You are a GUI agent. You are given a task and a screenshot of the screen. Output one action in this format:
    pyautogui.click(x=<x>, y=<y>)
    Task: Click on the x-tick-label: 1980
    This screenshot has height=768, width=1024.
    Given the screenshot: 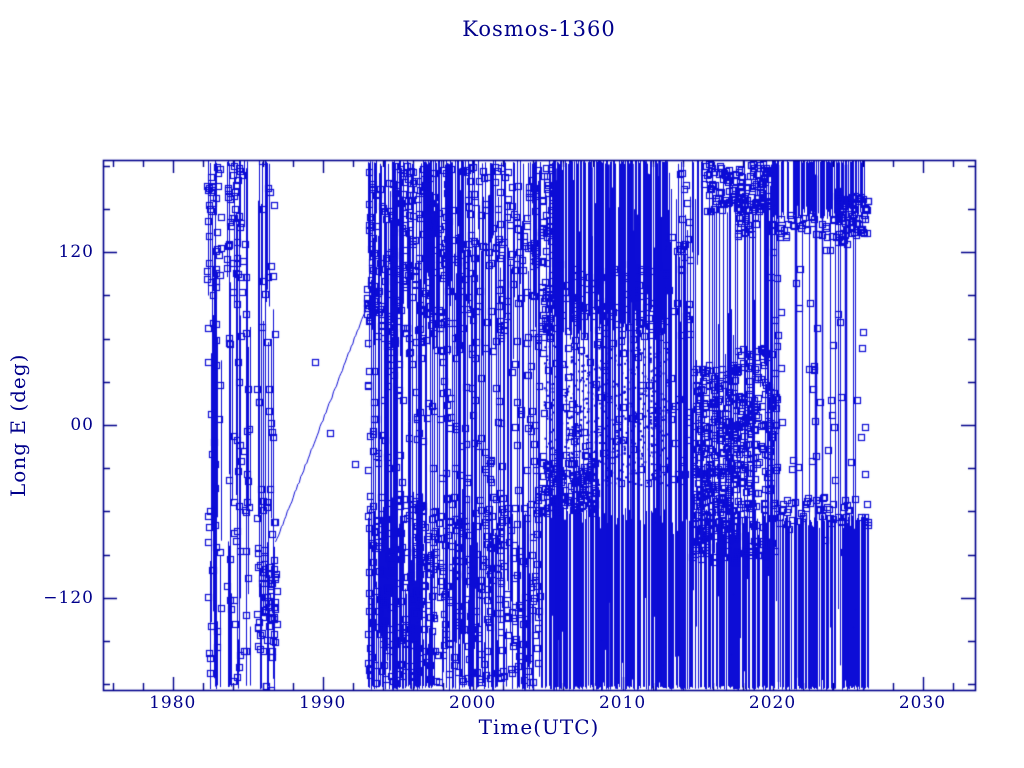 What is the action you would take?
    pyautogui.click(x=173, y=703)
    